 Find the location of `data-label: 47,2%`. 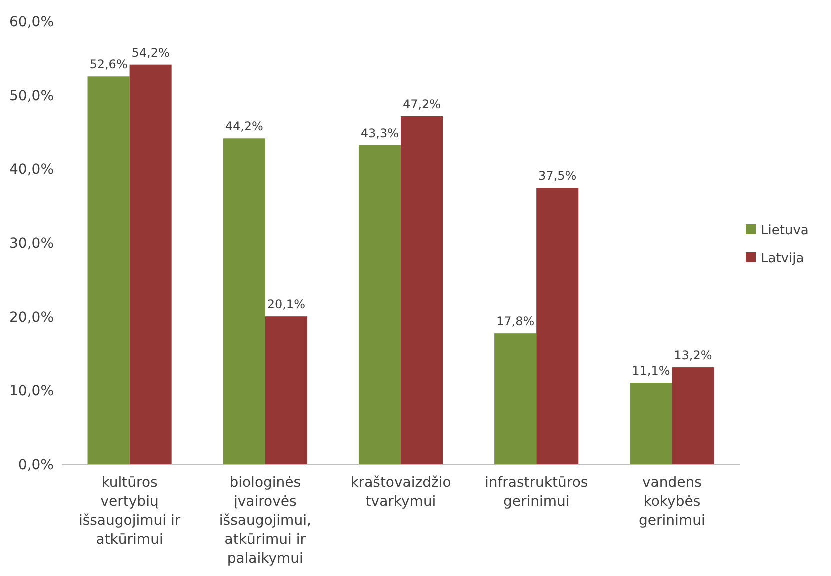

data-label: 47,2% is located at coordinates (422, 105).